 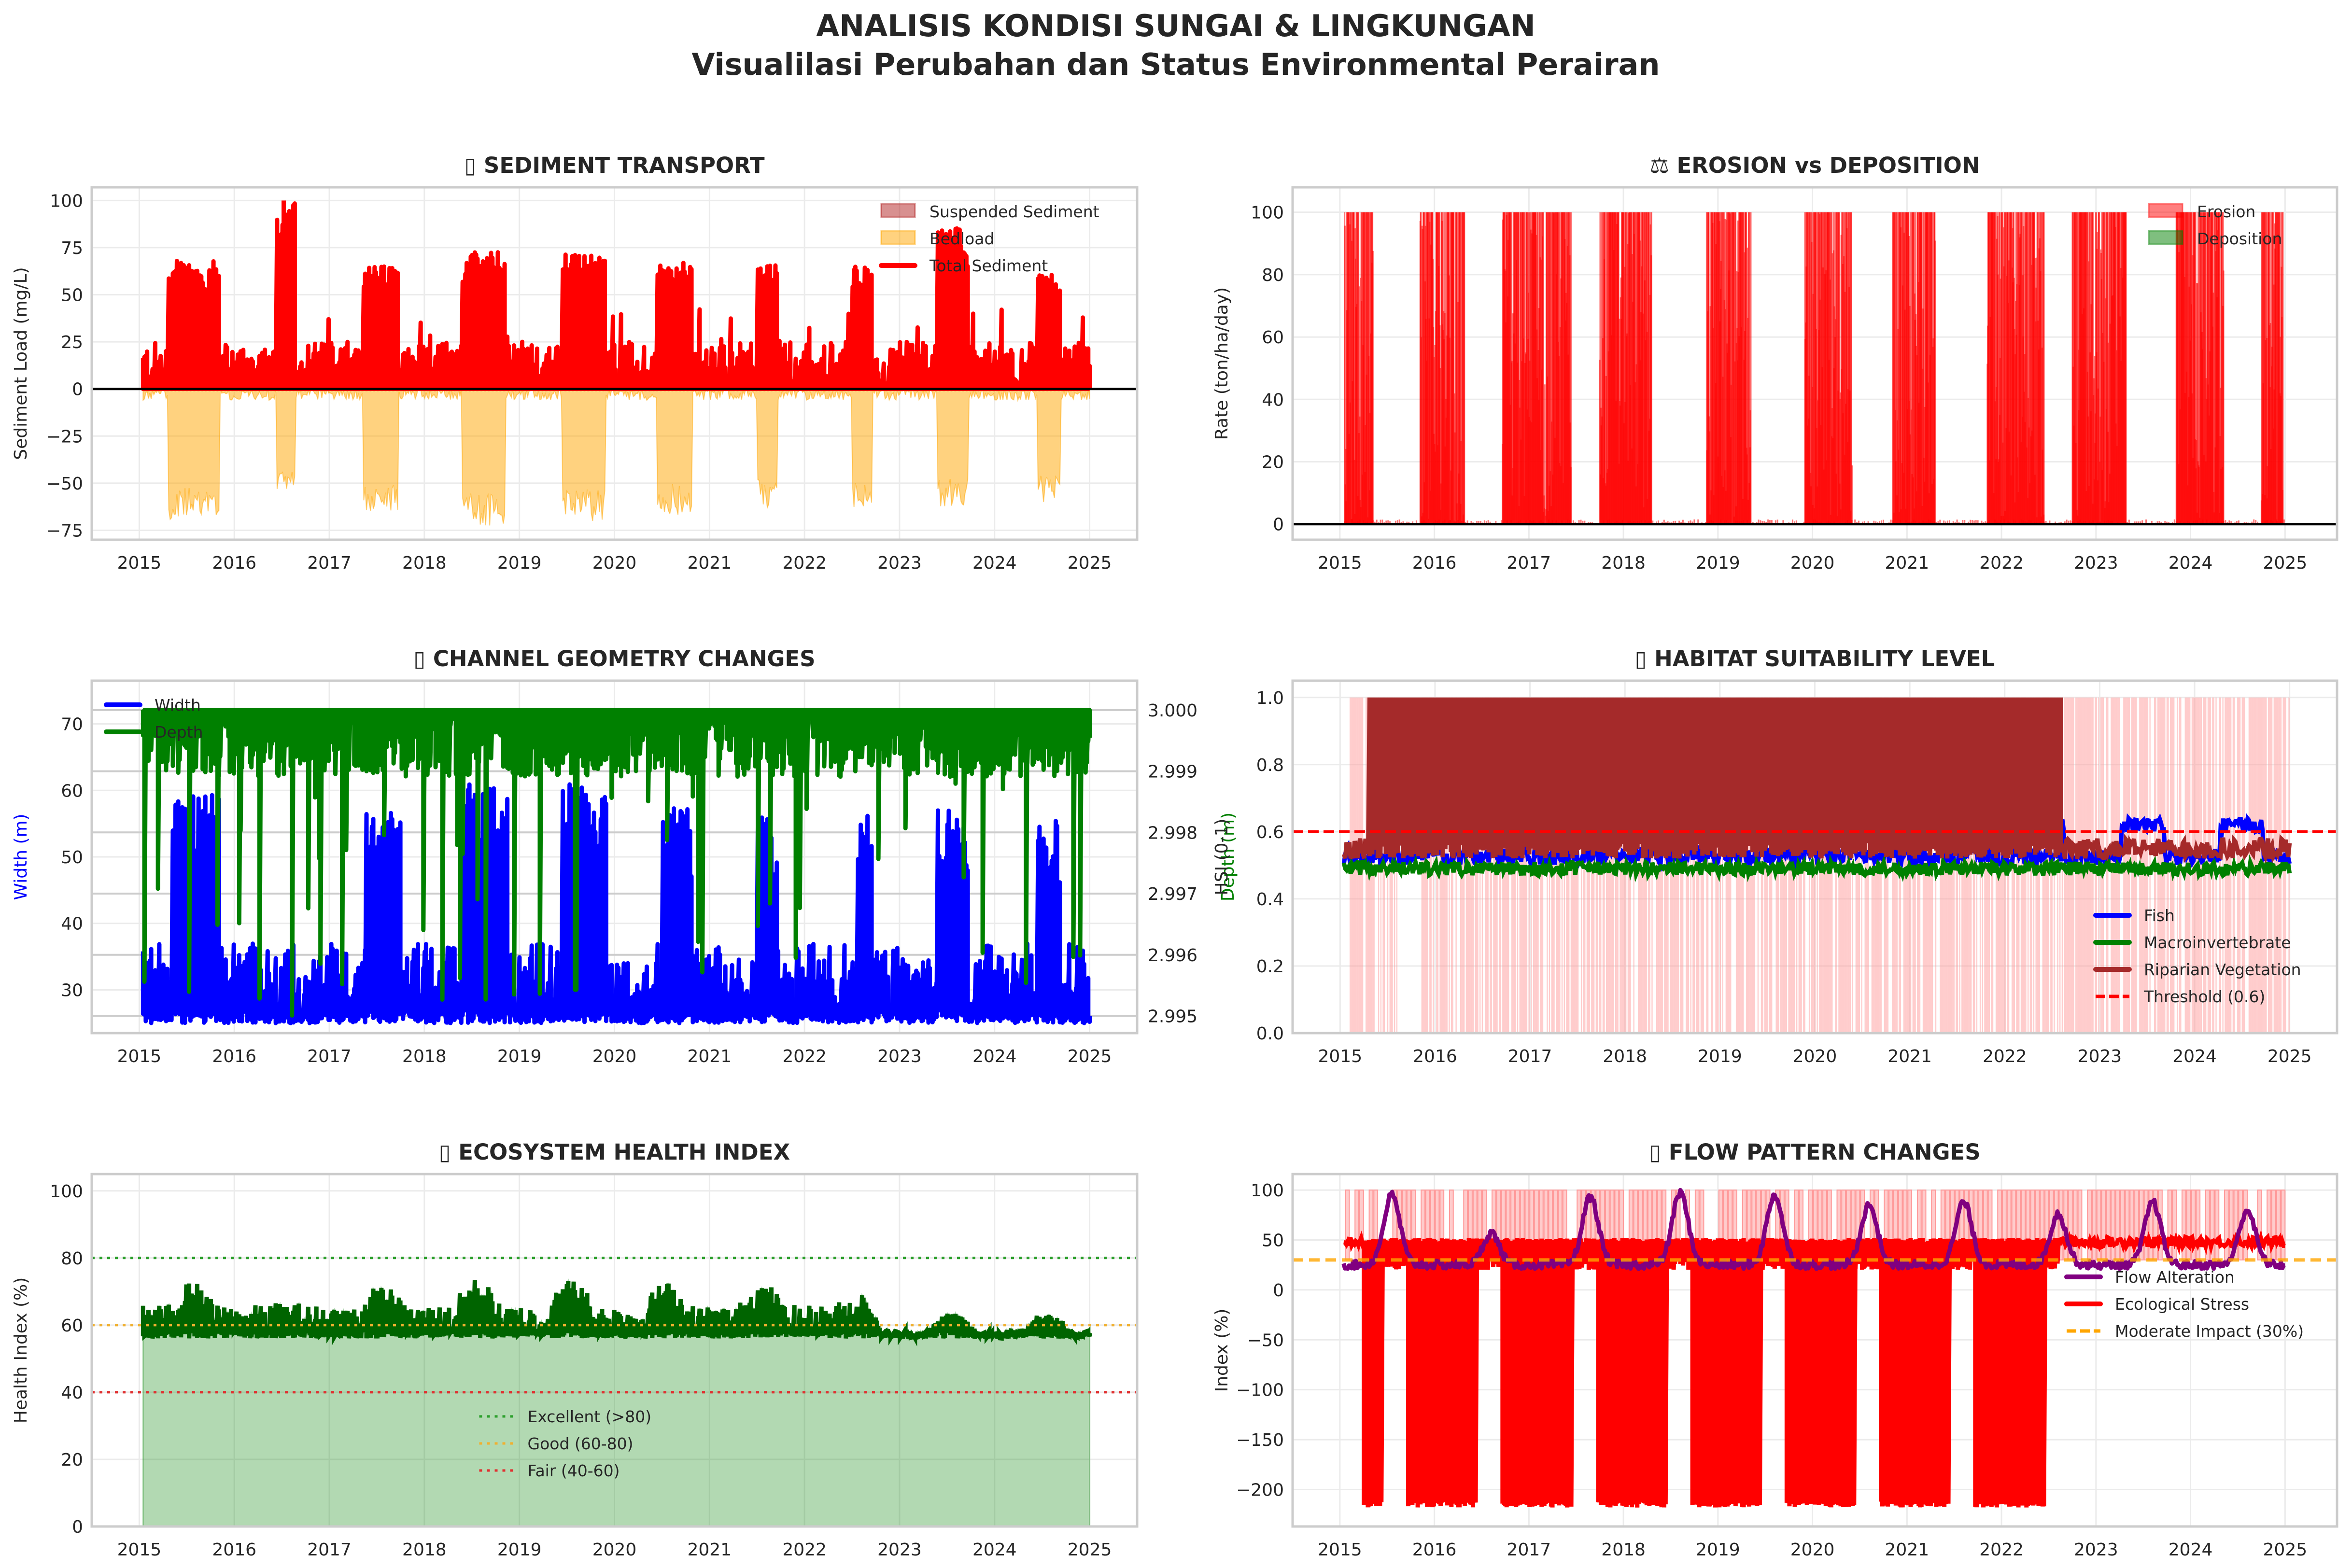 I want to click on y-axis-label: Index (%), so click(x=1222, y=1350).